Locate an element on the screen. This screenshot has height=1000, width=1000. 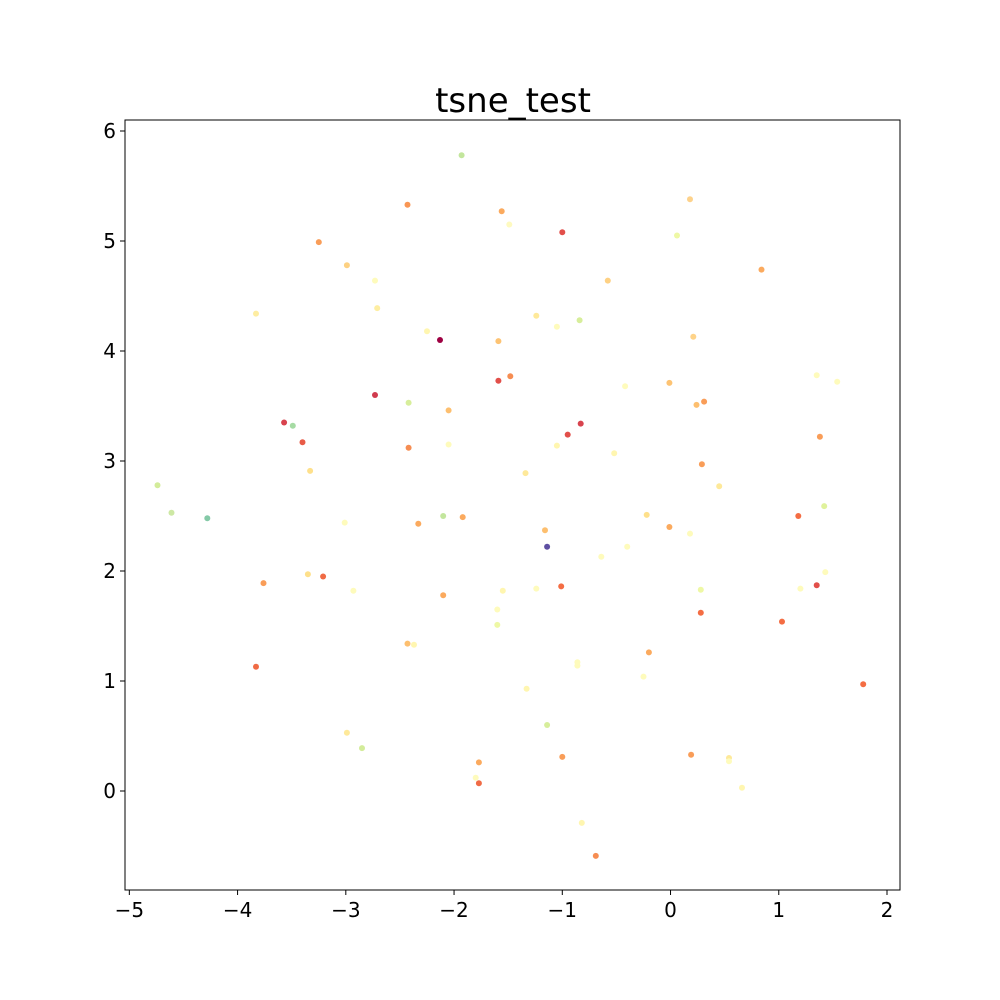
chart-title: tsne_test is located at coordinates (513, 101).